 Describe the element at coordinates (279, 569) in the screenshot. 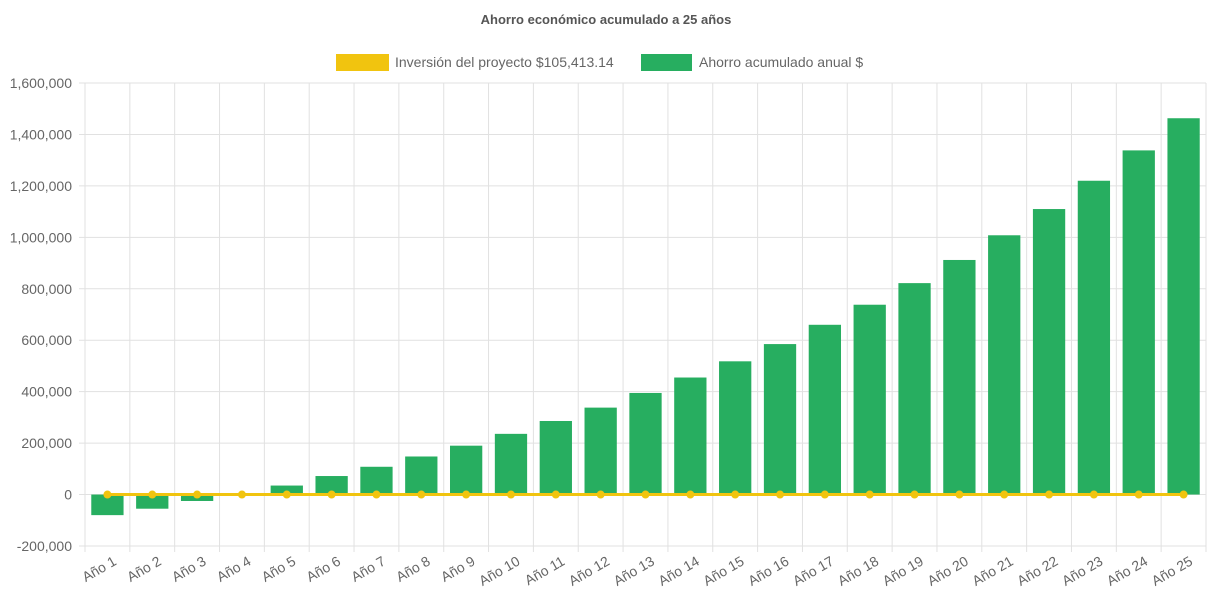

I see `x-tick-label: Año 5` at that location.